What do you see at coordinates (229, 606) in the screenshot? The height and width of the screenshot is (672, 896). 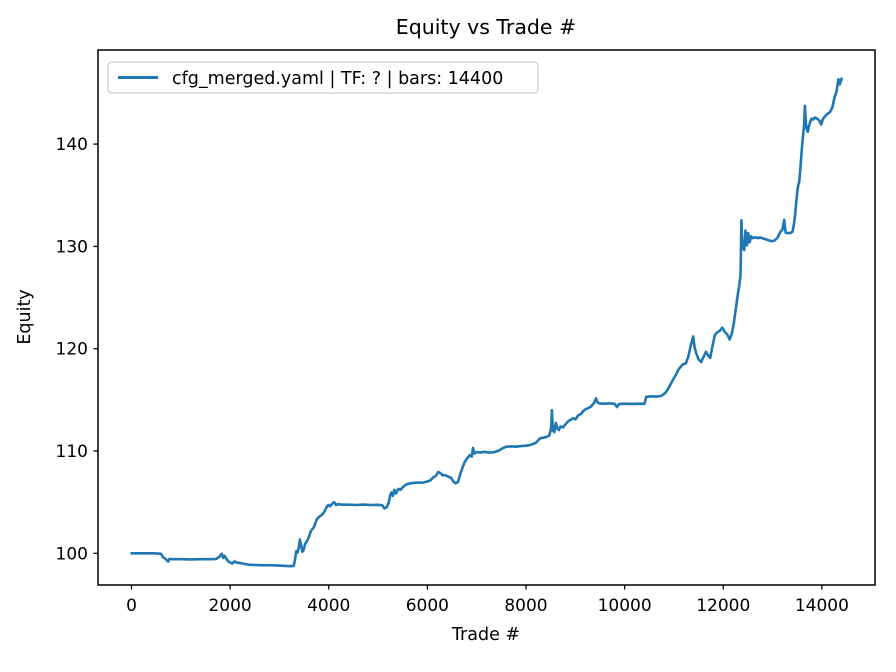 I see `x-tick-label: 2000` at bounding box center [229, 606].